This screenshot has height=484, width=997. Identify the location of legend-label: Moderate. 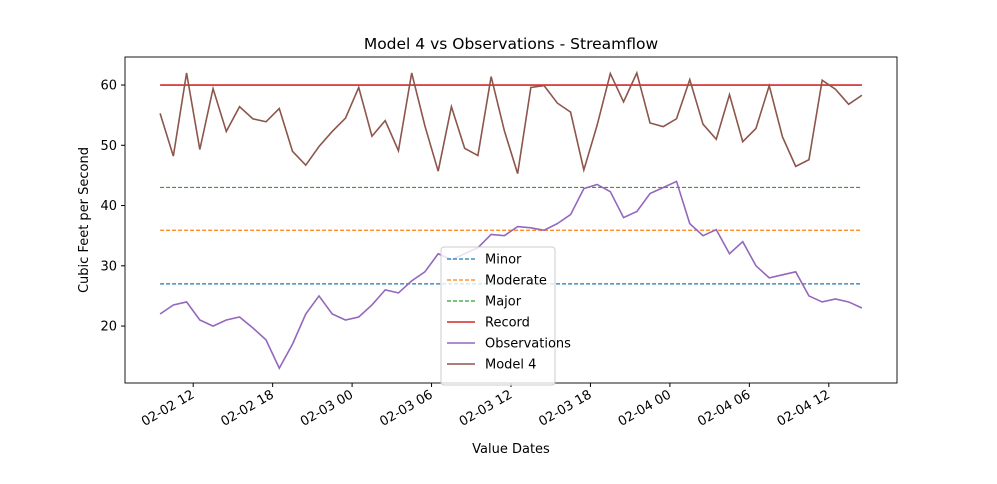
(516, 281).